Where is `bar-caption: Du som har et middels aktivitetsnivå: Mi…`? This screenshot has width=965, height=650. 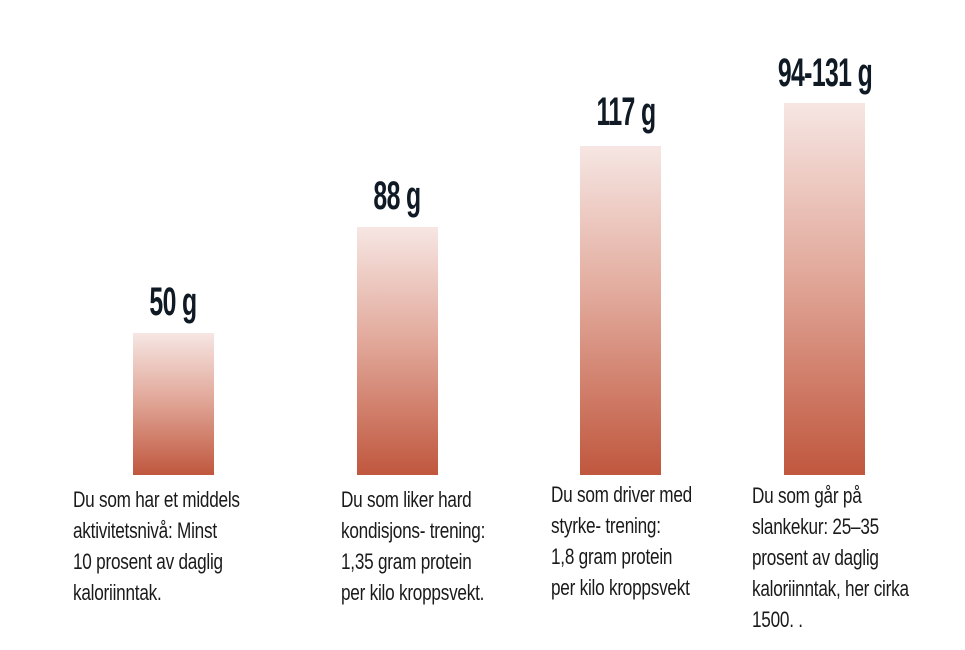
bar-caption: Du som har et middels aktivitetsnivå: Mi… is located at coordinates (156, 546).